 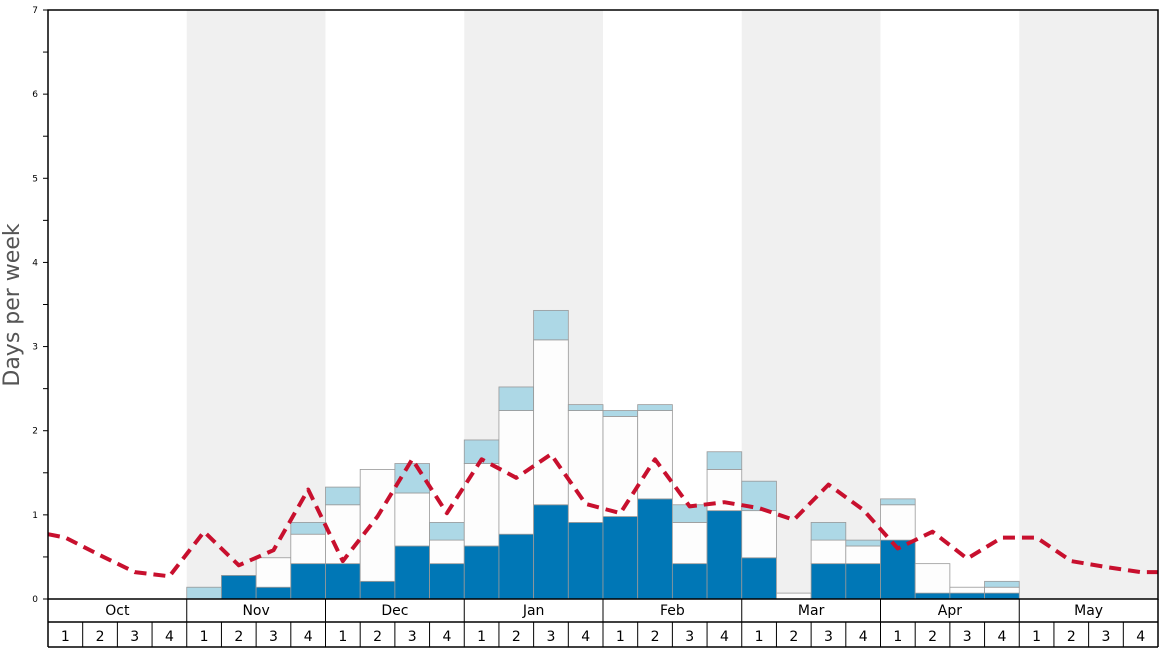 What do you see at coordinates (35, 263) in the screenshot?
I see `y-tick-label: 4` at bounding box center [35, 263].